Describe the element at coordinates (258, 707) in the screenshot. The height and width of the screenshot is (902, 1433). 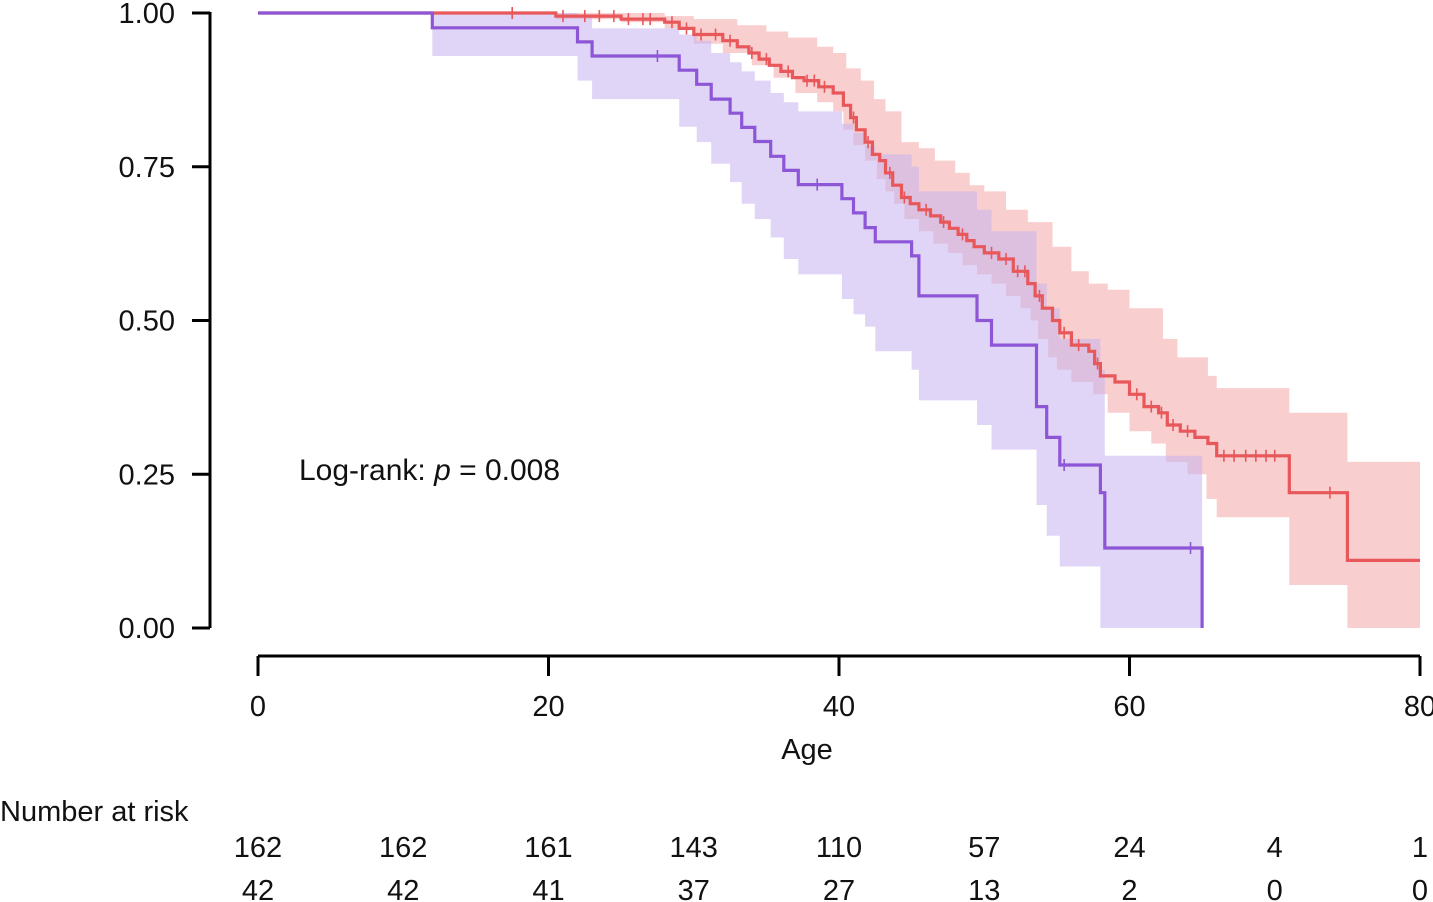
I see `x-tick-label: 0` at that location.